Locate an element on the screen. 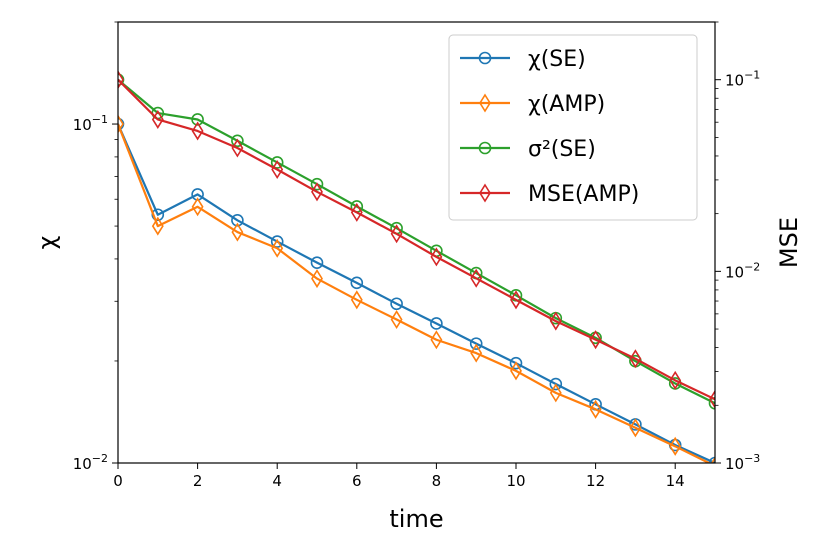 The image size is (830, 554). y-axis-right-label: MSE is located at coordinates (789, 242).